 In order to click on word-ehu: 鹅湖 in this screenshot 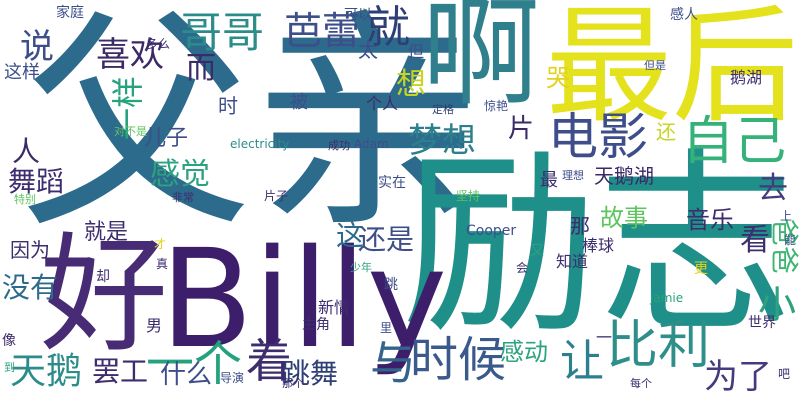, I will do `click(746, 77)`.